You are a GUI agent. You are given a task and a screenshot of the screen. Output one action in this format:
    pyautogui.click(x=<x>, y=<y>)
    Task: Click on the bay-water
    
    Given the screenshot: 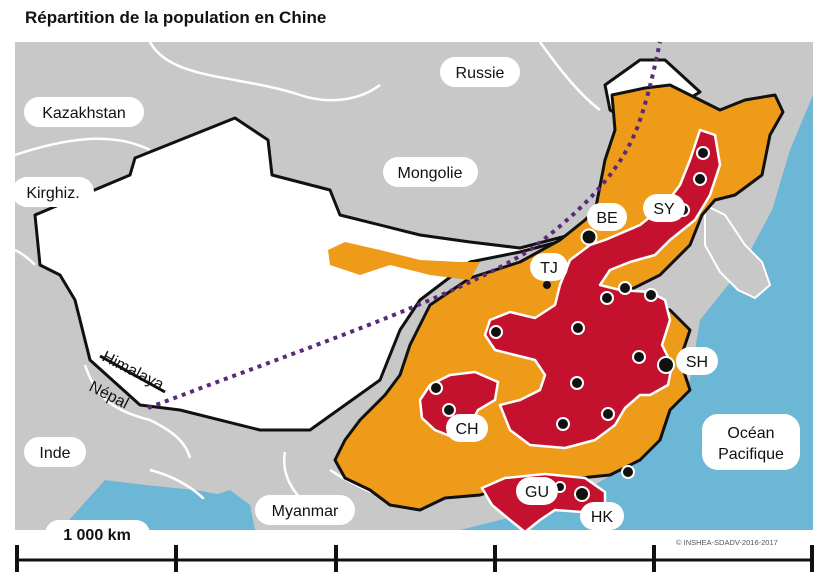 What is the action you would take?
    pyautogui.click(x=180, y=510)
    